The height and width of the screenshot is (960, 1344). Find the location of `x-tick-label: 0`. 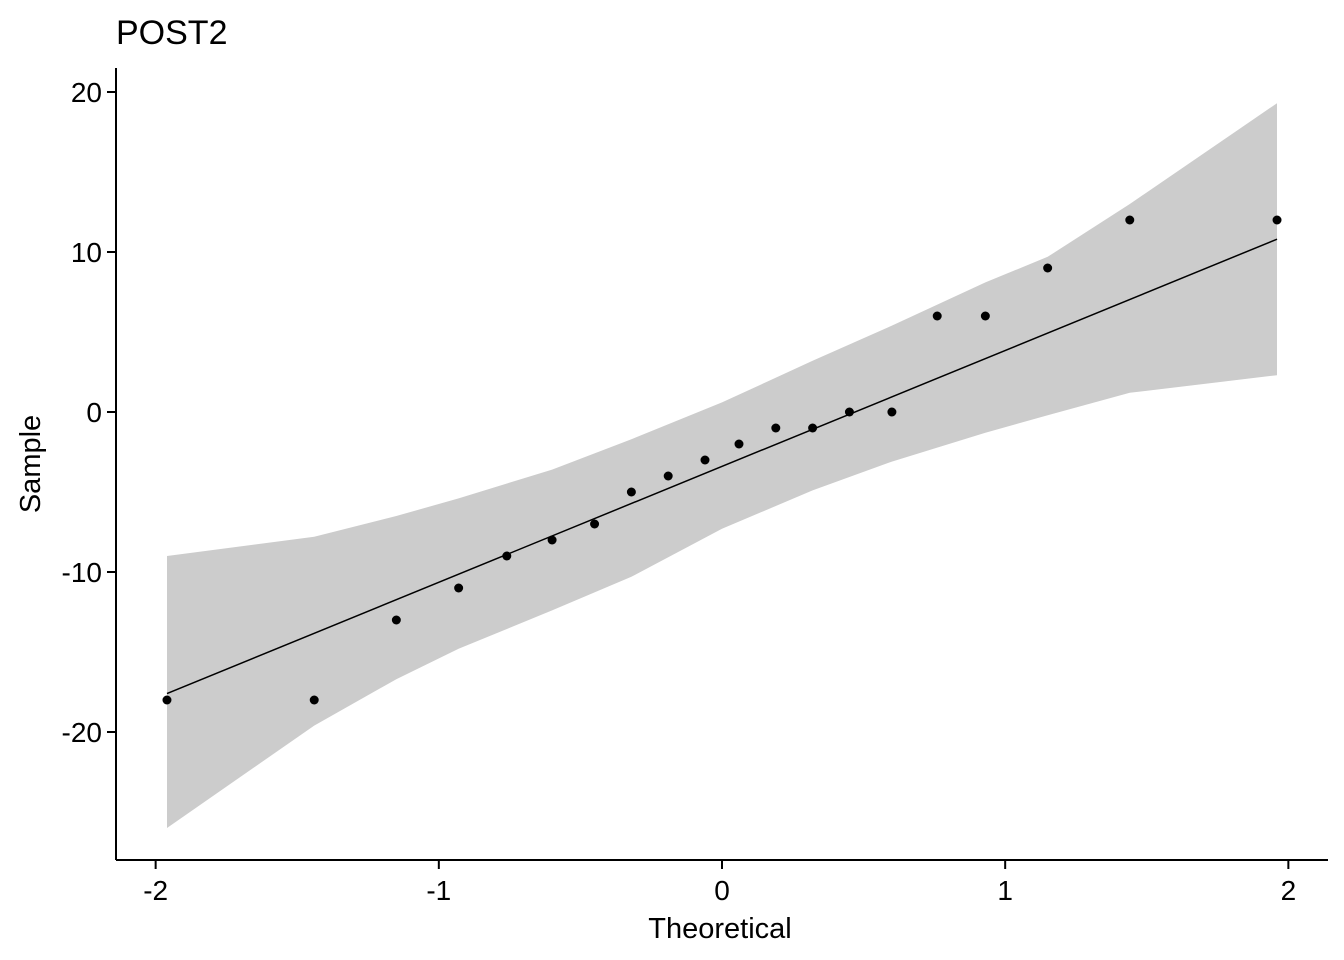

x-tick-label: 0 is located at coordinates (722, 890).